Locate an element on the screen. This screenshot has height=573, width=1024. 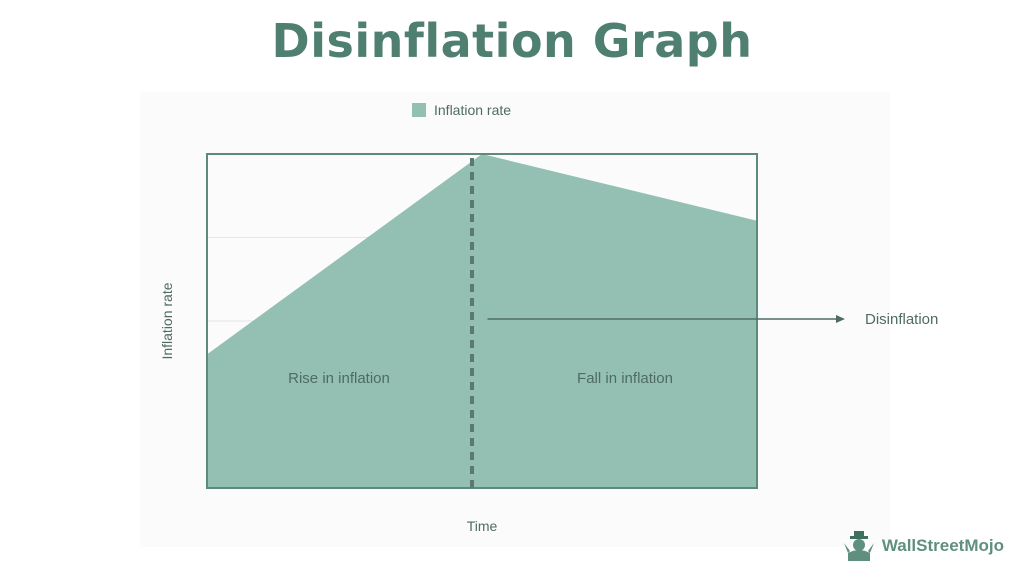
disinflation-label: Disinflation is located at coordinates (901, 319).